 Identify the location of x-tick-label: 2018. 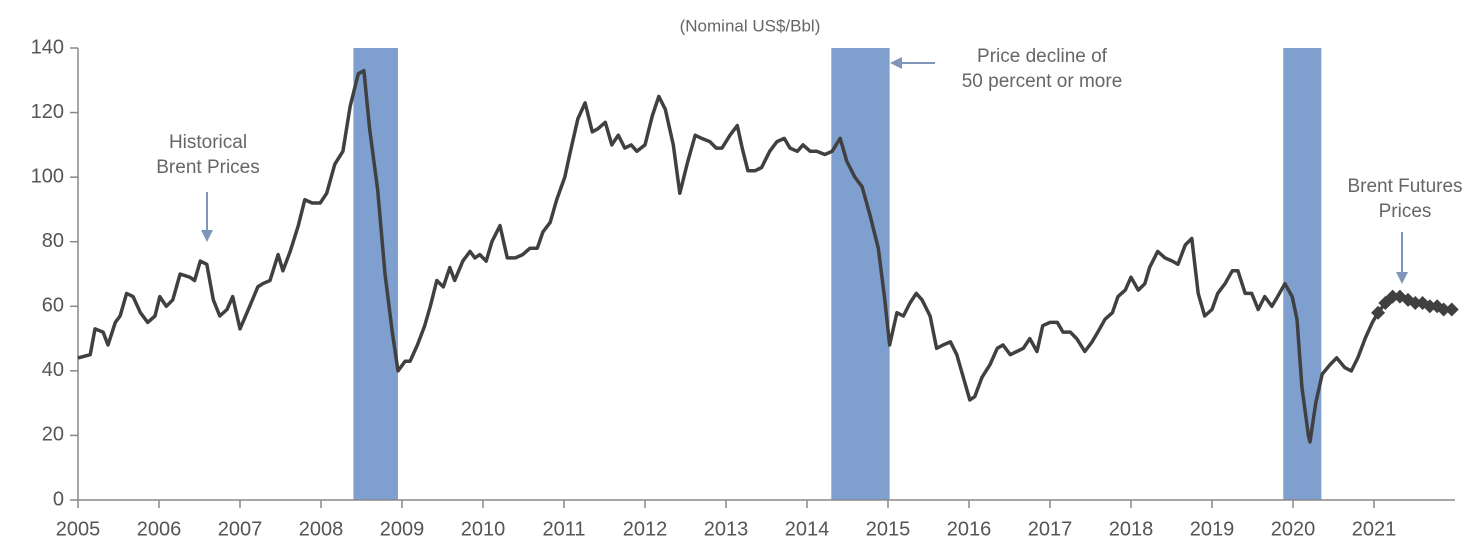
(1131, 529).